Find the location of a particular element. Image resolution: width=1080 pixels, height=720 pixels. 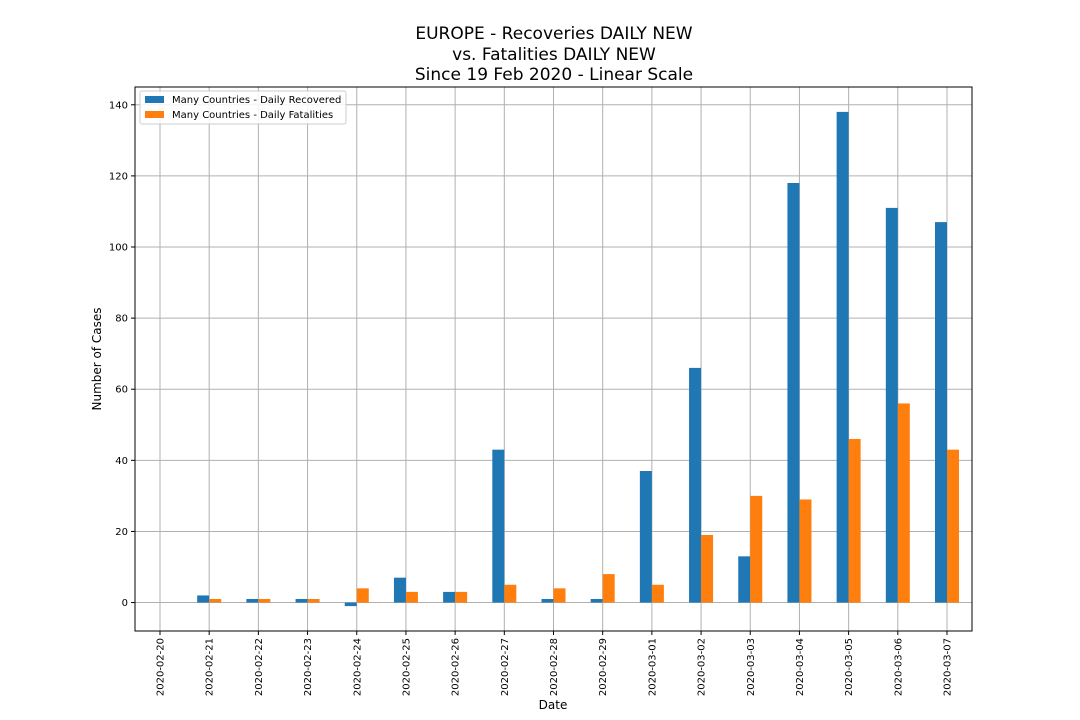

legend-swatch-recovered is located at coordinates (154, 99).